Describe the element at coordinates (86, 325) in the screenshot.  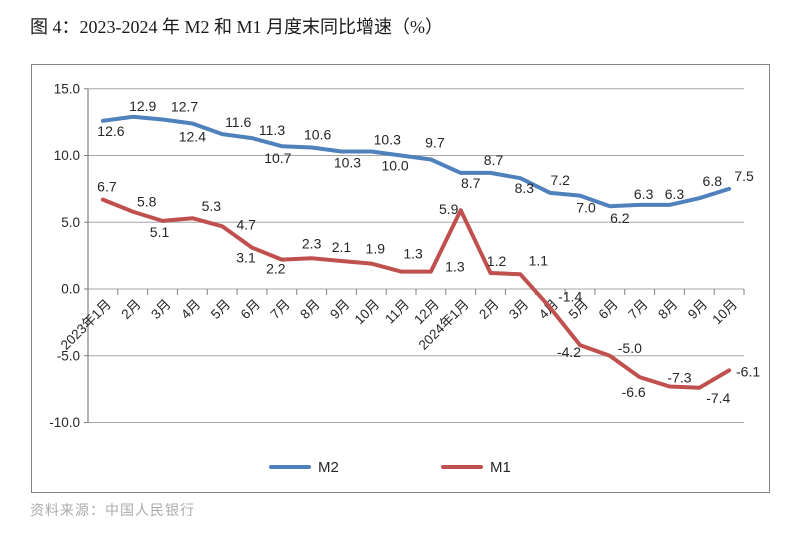
I see `x-tick-label: 2023年1月` at that location.